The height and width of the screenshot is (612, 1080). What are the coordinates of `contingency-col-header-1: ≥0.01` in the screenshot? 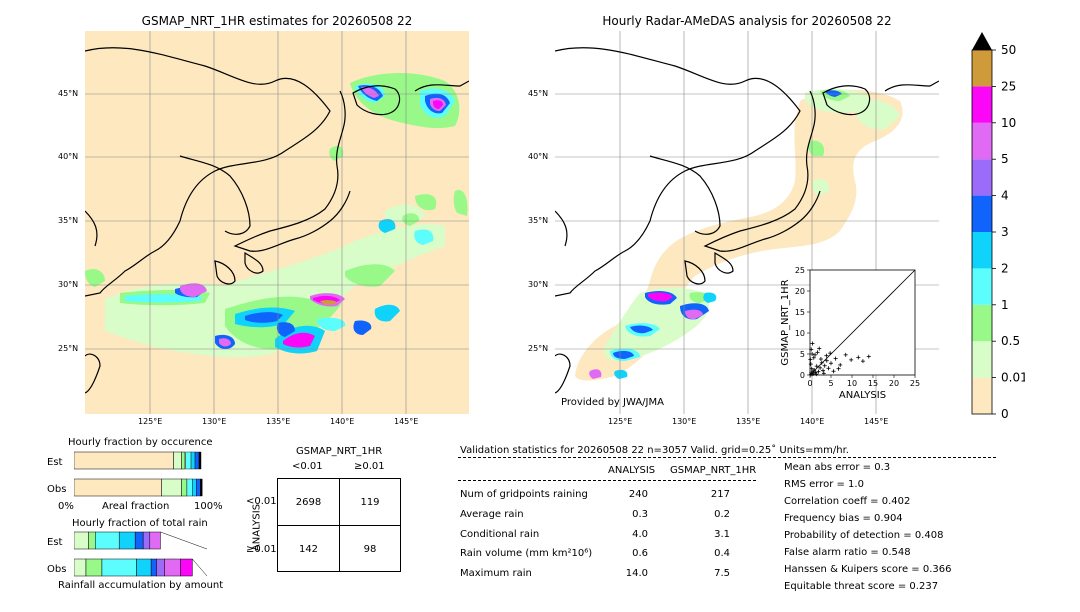 It's located at (369, 466).